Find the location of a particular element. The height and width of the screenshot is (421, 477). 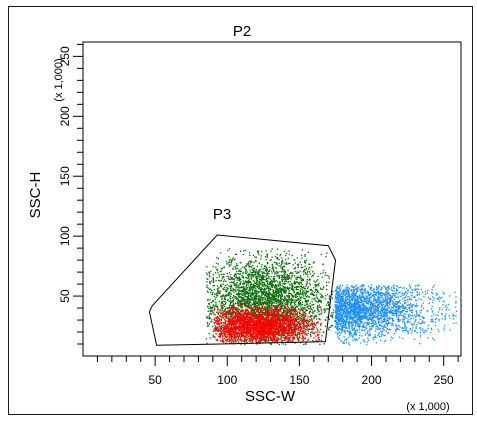

series-cloud is located at coordinates (398, 315).